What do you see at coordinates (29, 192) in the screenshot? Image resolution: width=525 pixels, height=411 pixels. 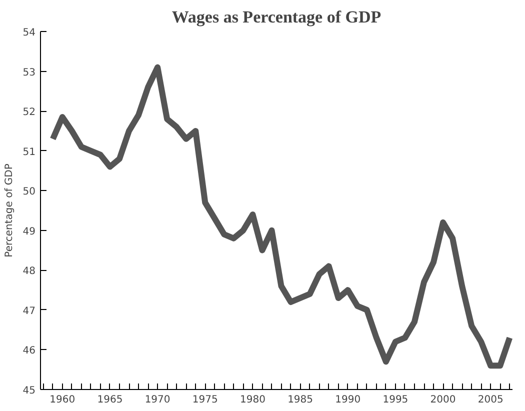 I see `y-tick-label: 50` at bounding box center [29, 192].